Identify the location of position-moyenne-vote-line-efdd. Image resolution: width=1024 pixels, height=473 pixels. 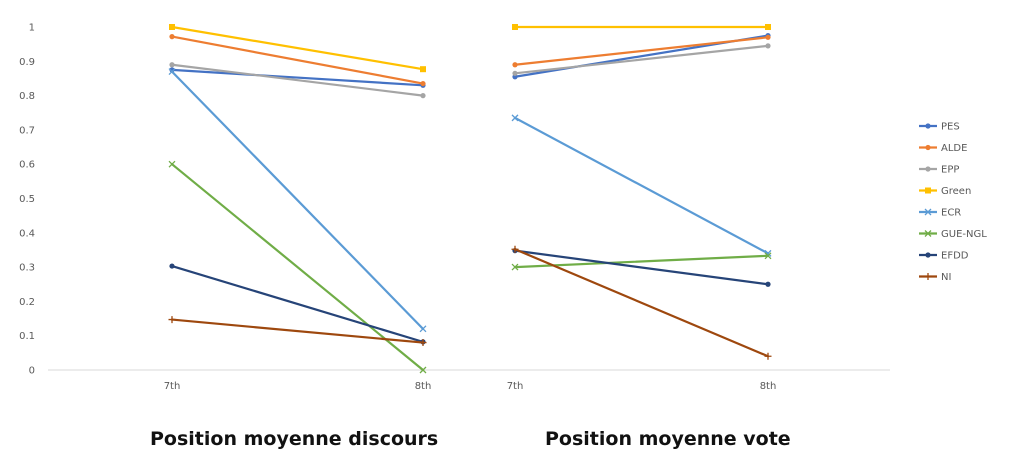
(641, 267).